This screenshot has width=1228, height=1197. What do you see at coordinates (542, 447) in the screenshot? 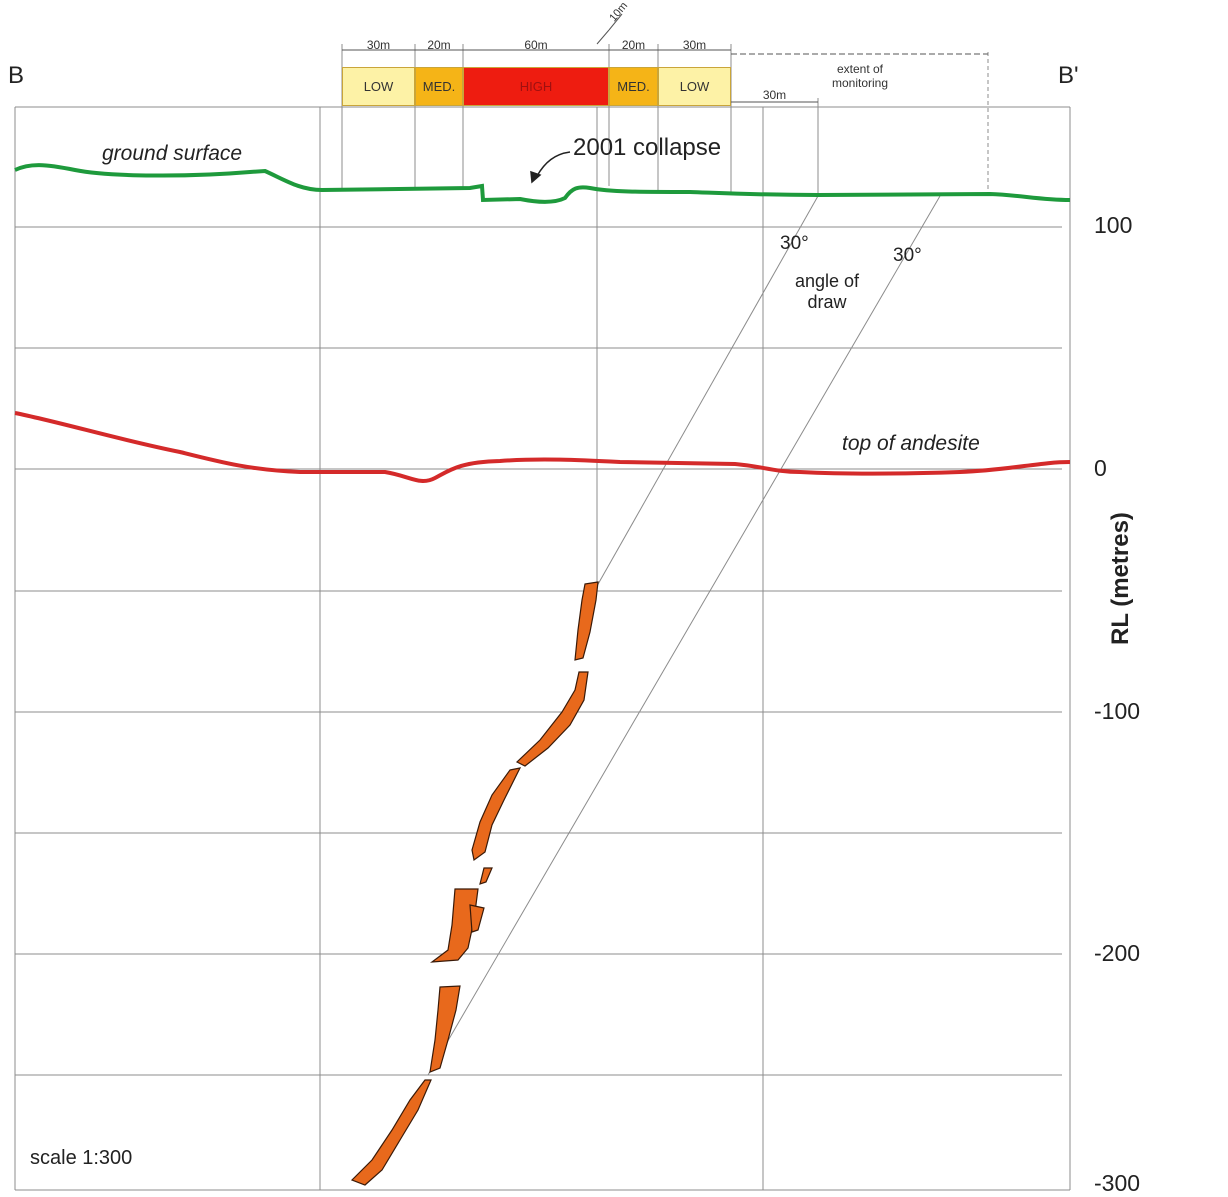
I see `andesite-line` at bounding box center [542, 447].